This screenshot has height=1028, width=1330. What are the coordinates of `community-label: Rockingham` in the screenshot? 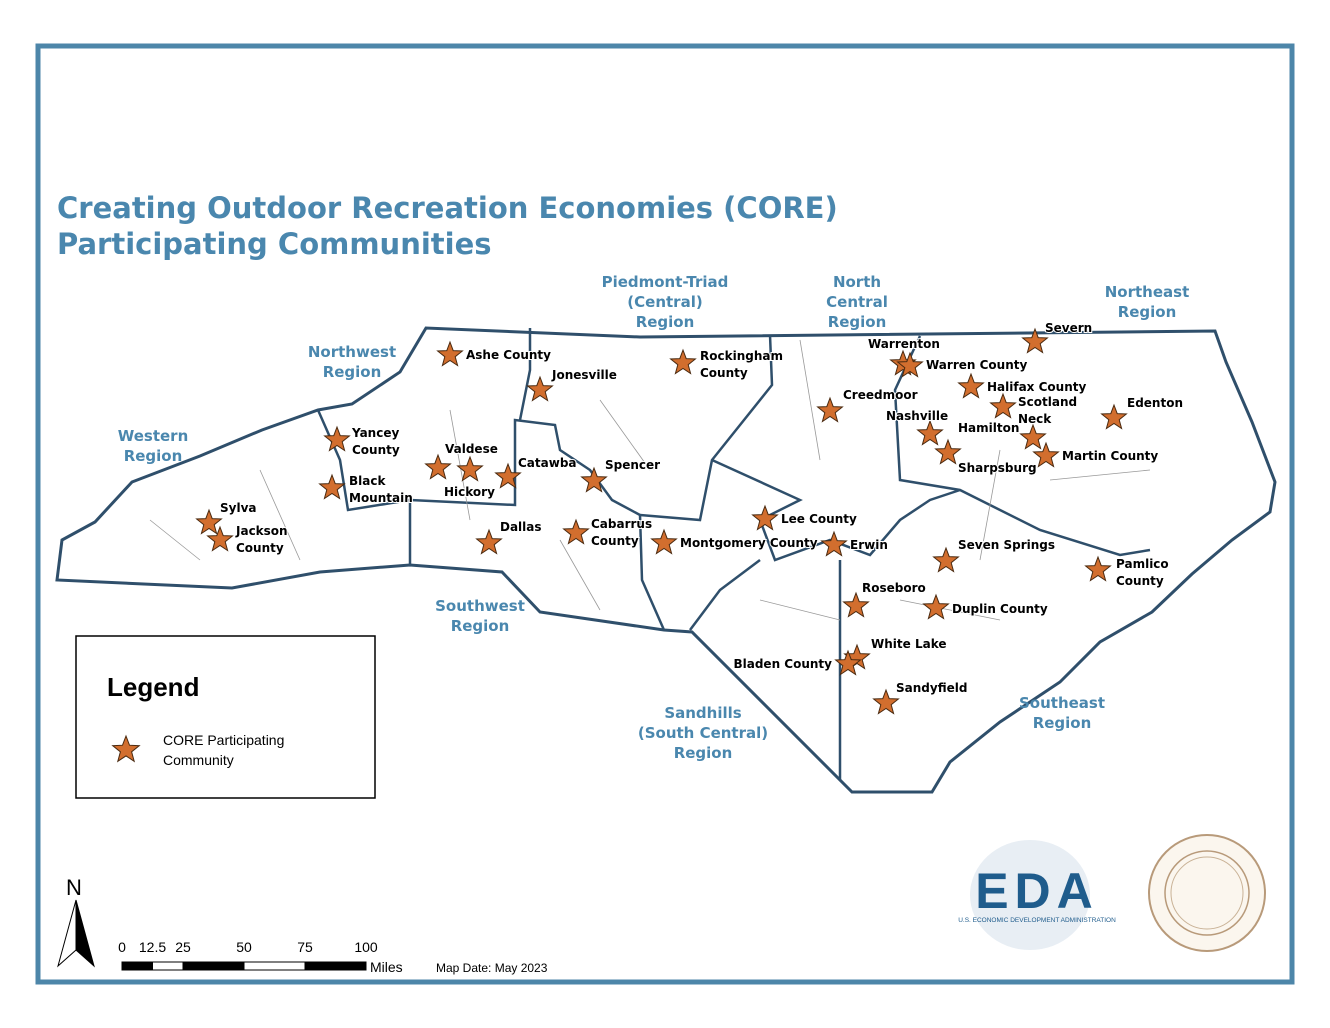 It's located at (741, 356).